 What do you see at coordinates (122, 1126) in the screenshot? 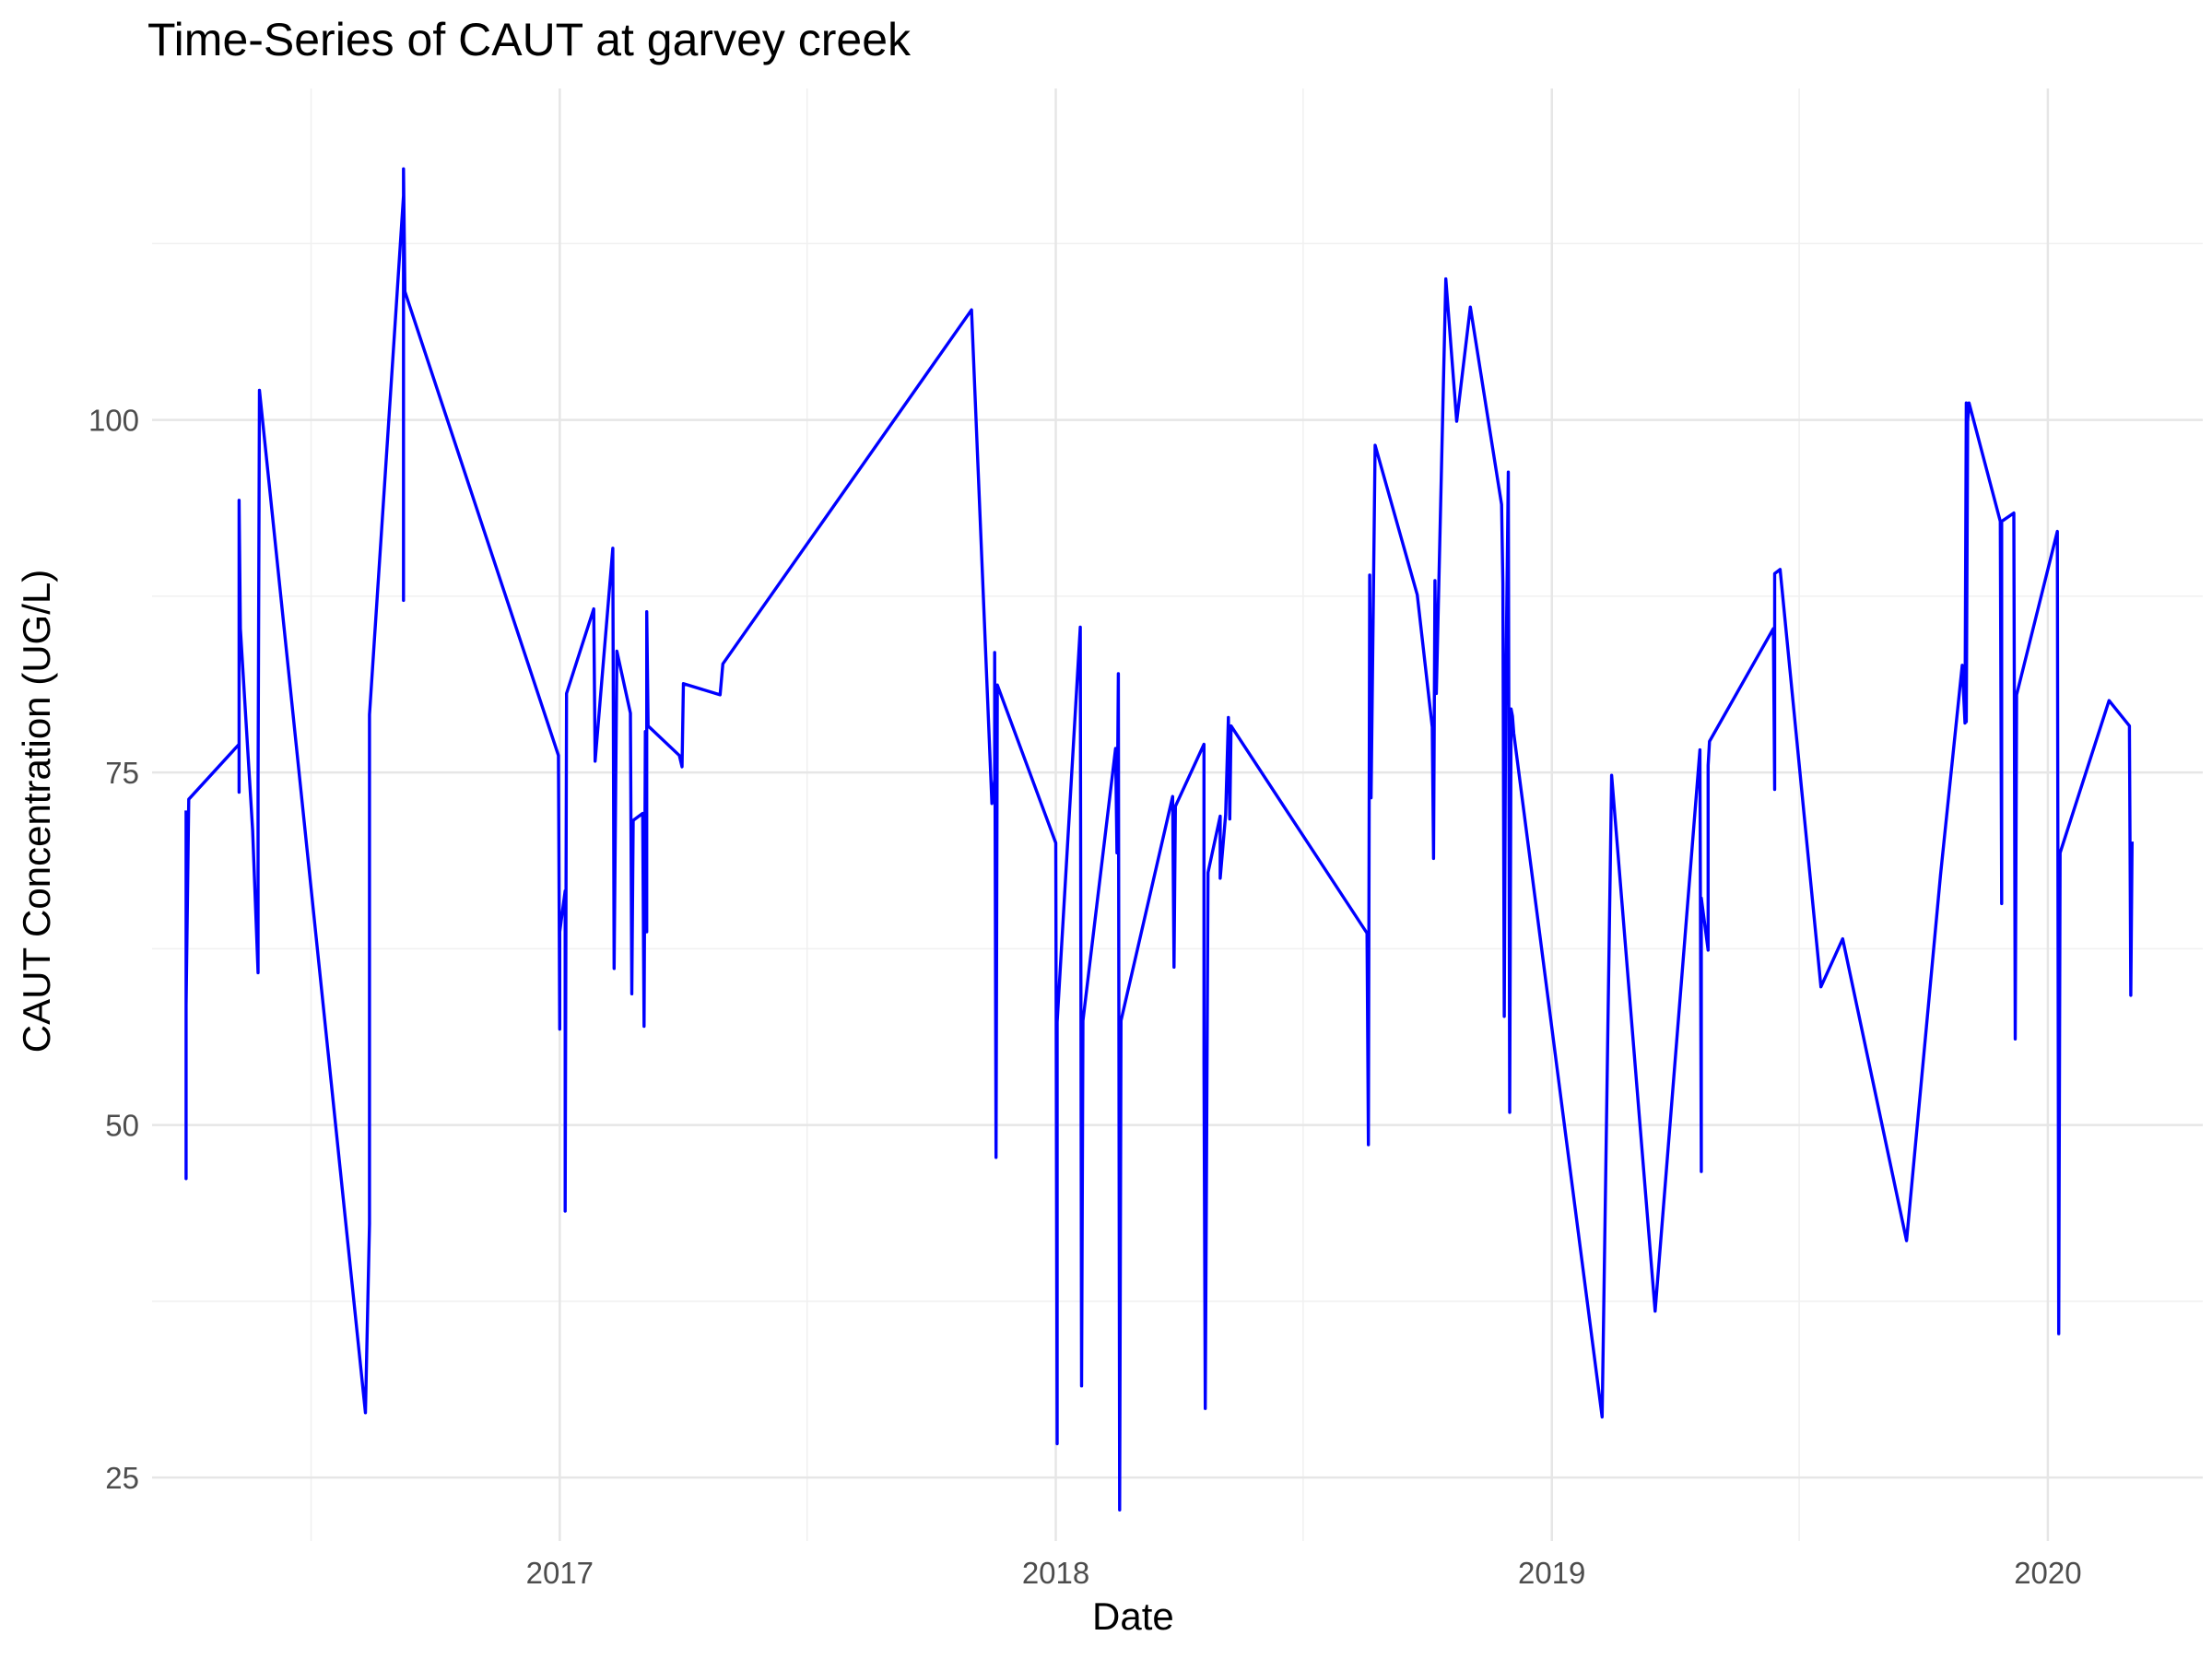
I see `y-tick-label: 50` at bounding box center [122, 1126].